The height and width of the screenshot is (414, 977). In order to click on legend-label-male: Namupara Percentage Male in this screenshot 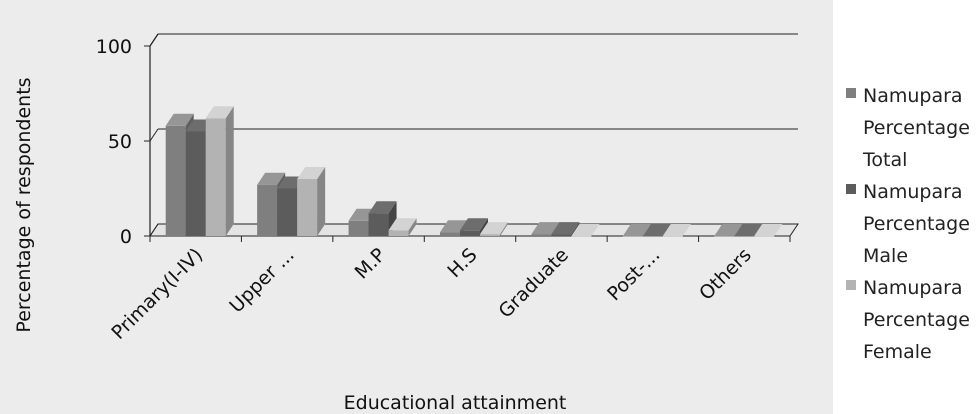, I will do `click(916, 224)`.